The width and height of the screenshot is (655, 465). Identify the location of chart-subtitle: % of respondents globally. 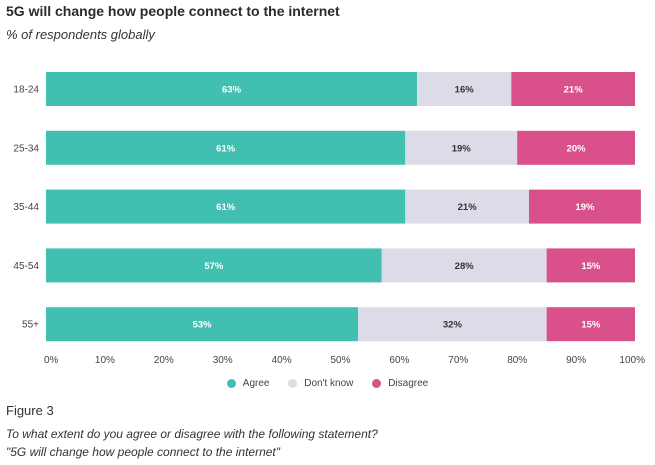
(80, 34).